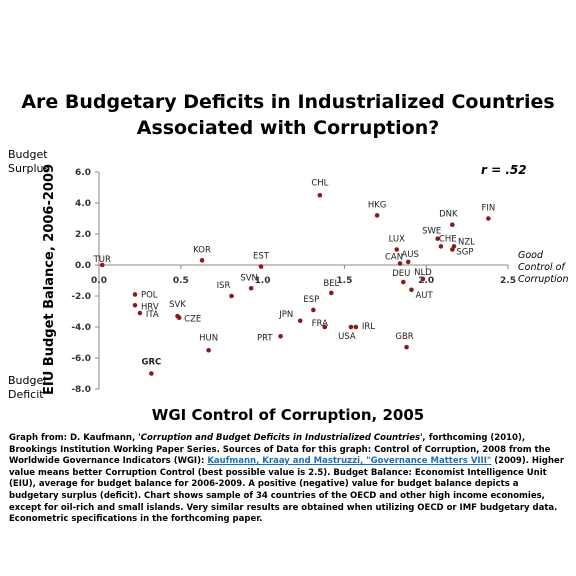 The image size is (576, 576). I want to click on data-point-grc, so click(151, 373).